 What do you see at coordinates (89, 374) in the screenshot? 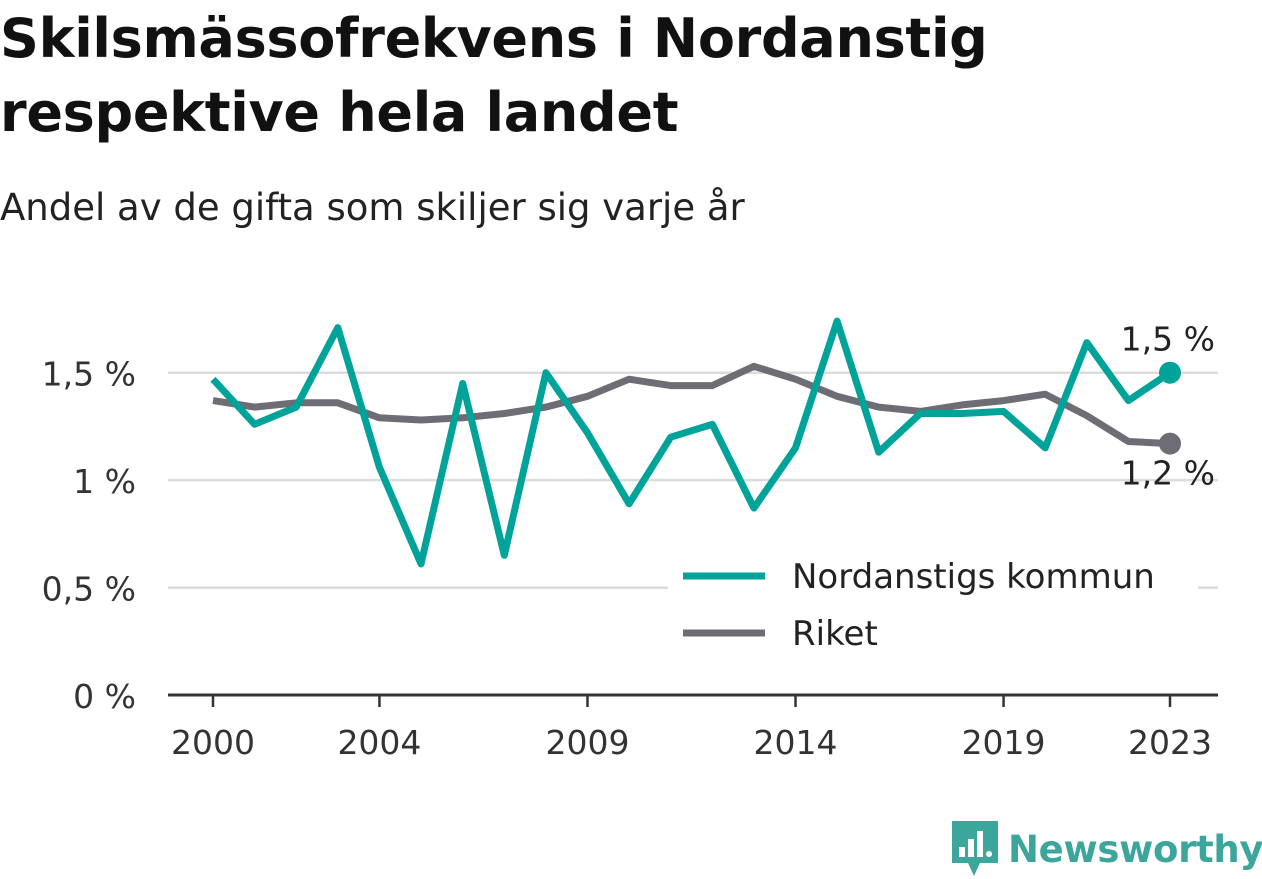
I see `y-tick-label: 1,5 %` at bounding box center [89, 374].